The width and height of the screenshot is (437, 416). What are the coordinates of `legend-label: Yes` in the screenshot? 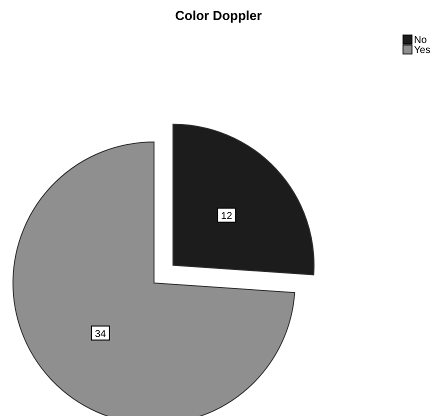 It's located at (422, 50).